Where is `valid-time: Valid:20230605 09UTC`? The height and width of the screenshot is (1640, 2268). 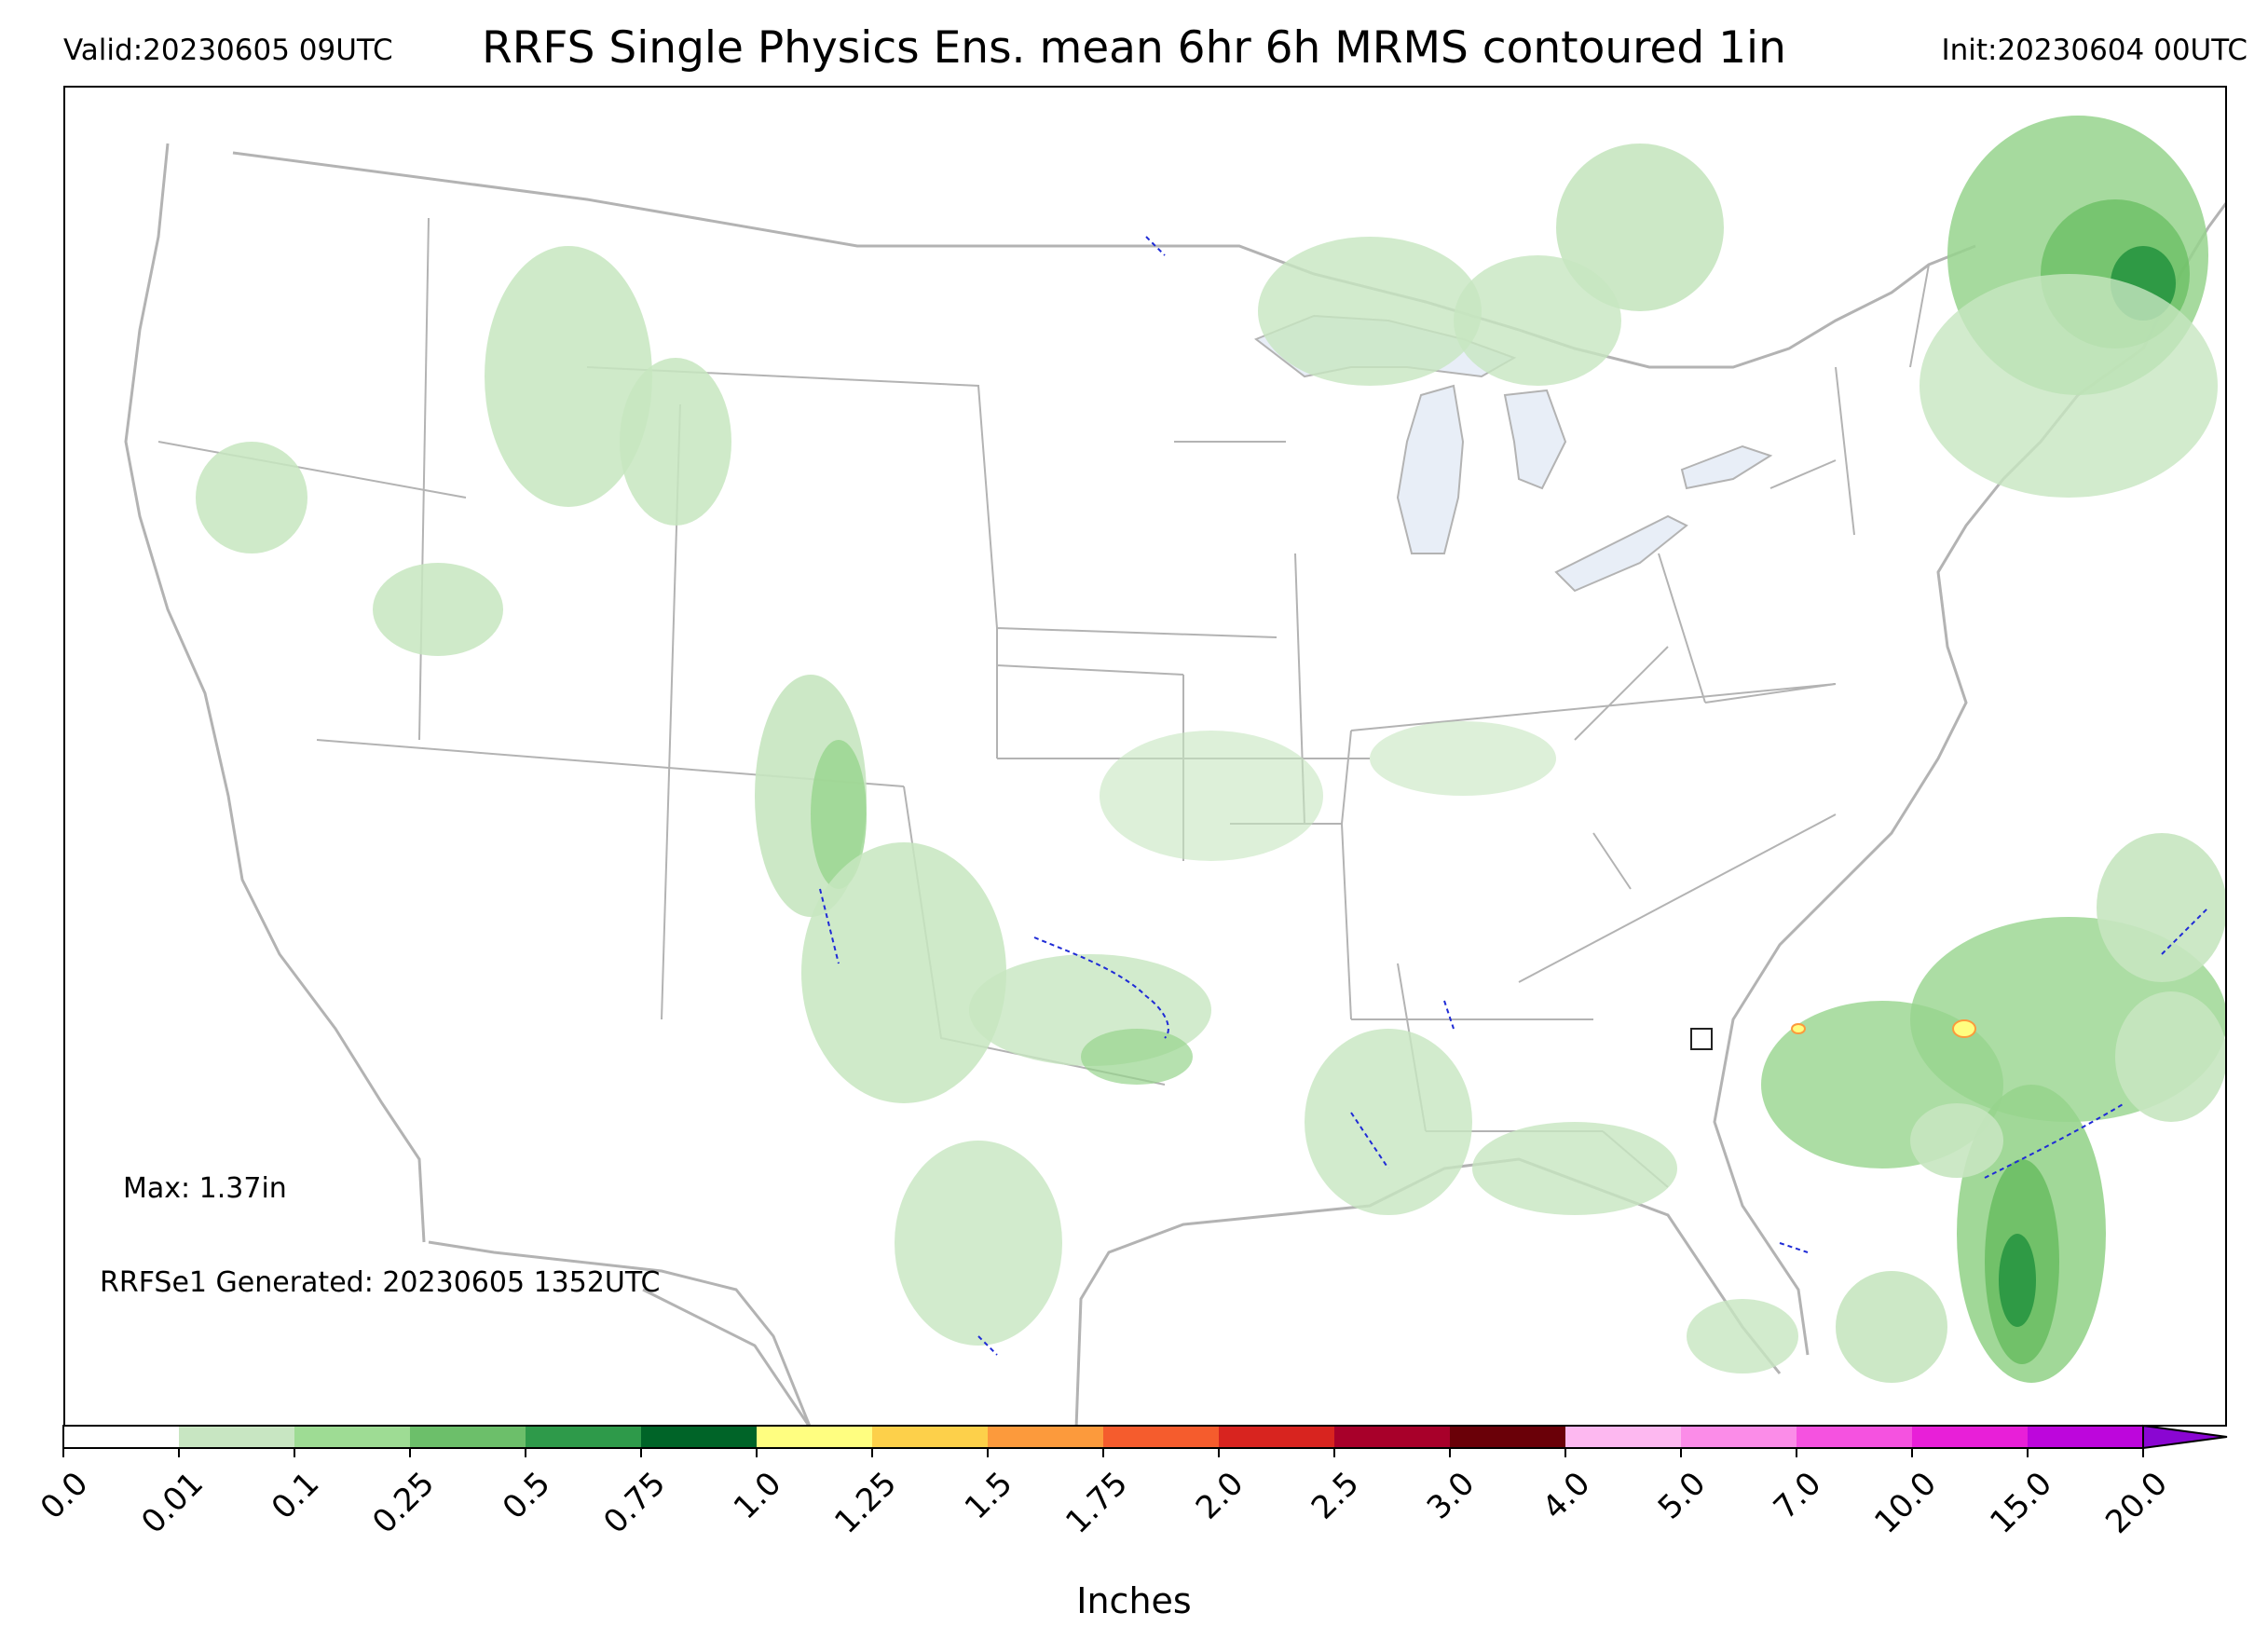
valid-time: Valid:20230605 09UTC is located at coordinates (228, 50).